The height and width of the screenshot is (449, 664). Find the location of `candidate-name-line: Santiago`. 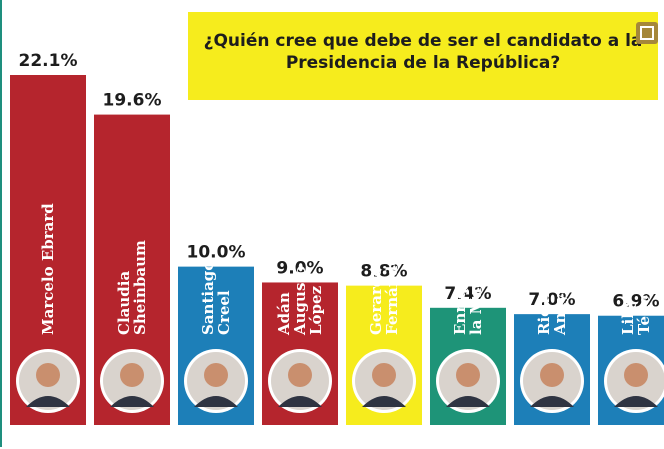

candidate-name-line: Santiago is located at coordinates (208, 298).